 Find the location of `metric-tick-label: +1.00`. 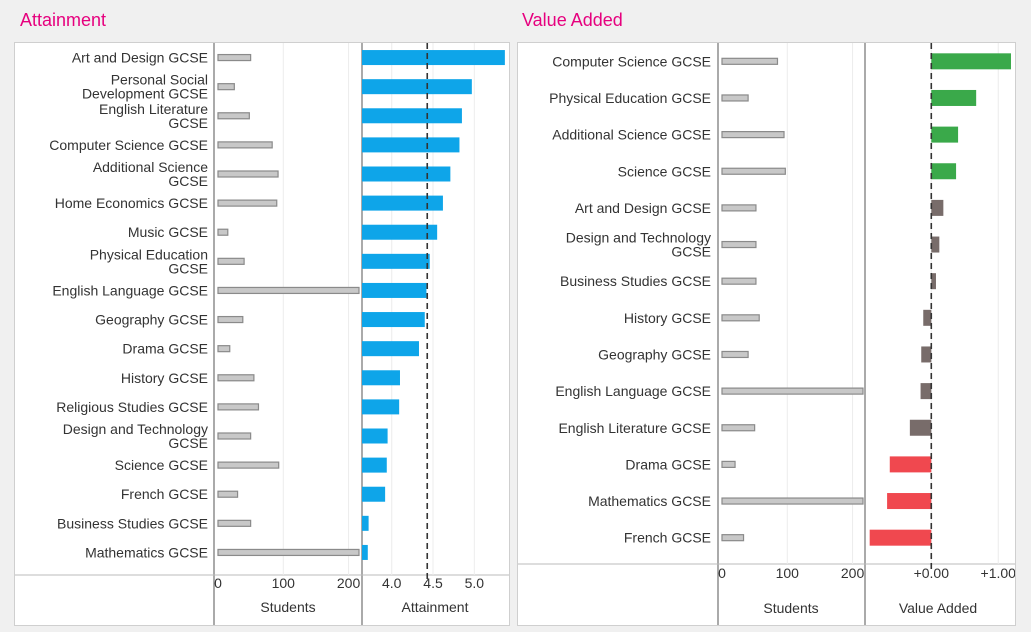

metric-tick-label: +1.00 is located at coordinates (998, 573).